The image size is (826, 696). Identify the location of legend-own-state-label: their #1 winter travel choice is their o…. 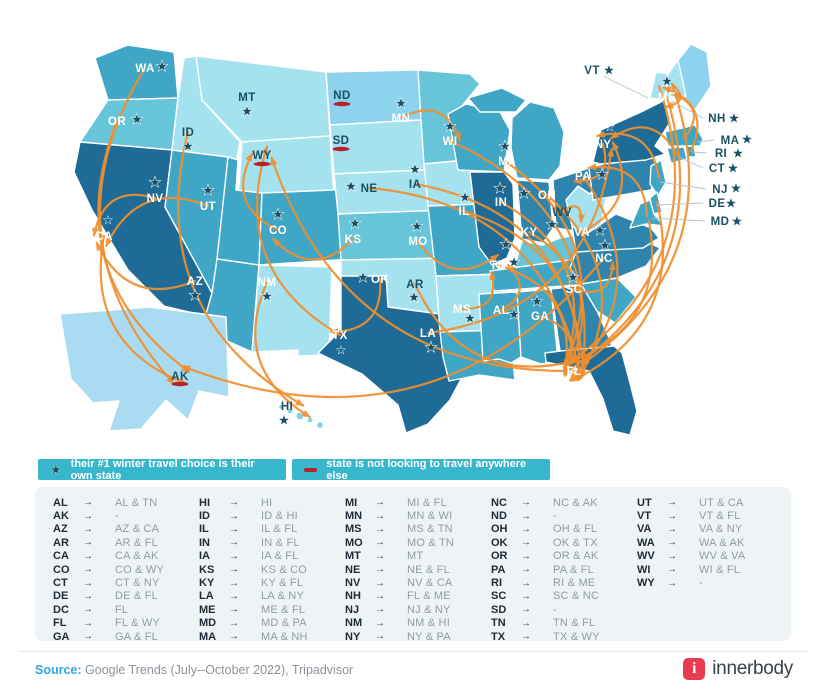
(162, 469).